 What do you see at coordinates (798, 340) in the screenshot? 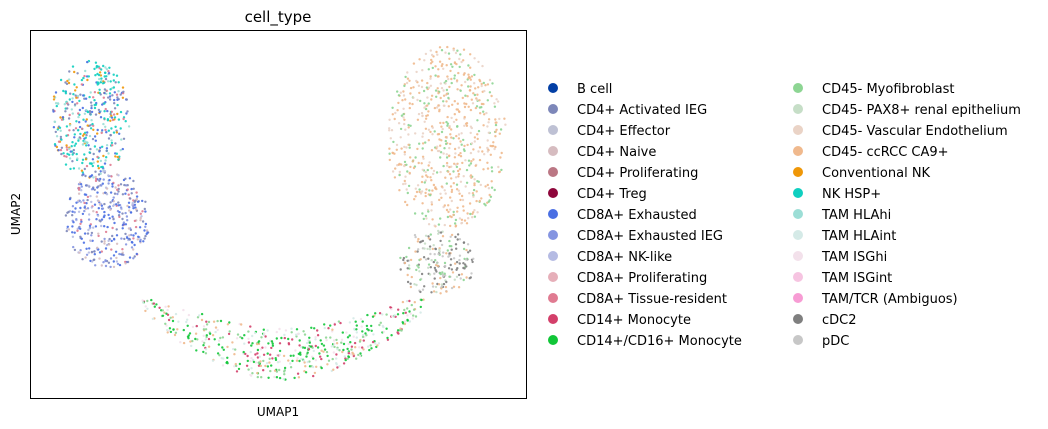
I see `legend-marker` at bounding box center [798, 340].